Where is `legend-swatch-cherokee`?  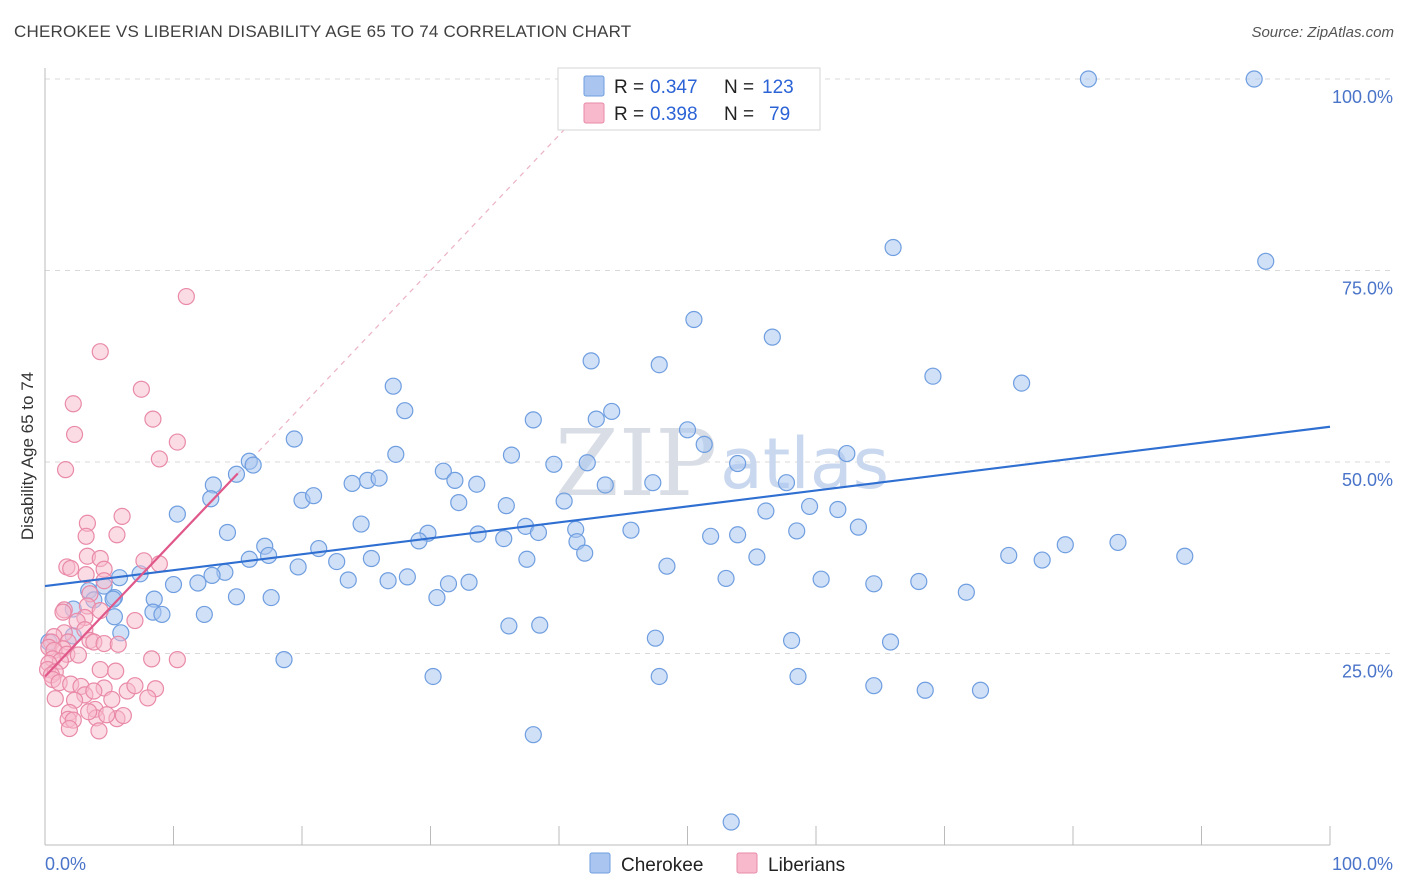 legend-swatch-cherokee is located at coordinates (594, 86).